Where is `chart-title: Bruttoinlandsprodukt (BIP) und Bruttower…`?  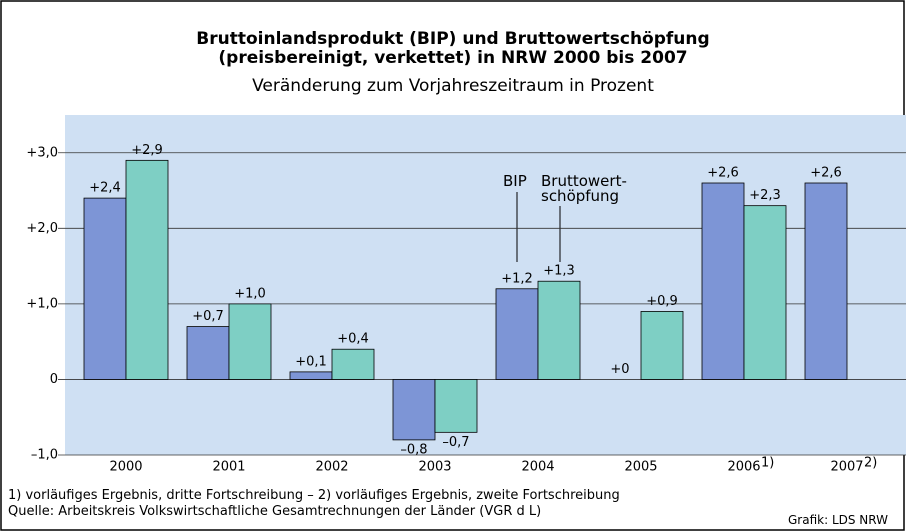 chart-title: Bruttoinlandsprodukt (BIP) und Bruttower… is located at coordinates (453, 48).